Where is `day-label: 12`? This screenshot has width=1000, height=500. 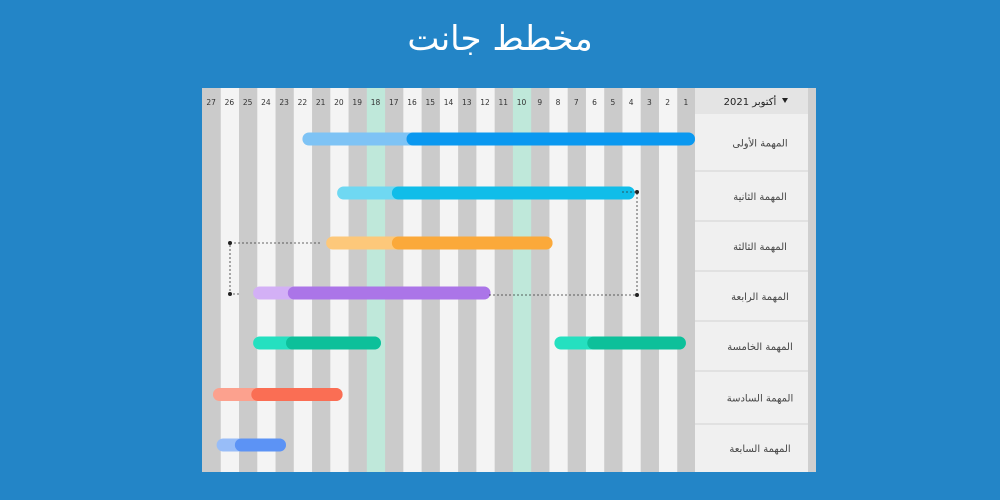
day-label: 12 is located at coordinates (485, 102).